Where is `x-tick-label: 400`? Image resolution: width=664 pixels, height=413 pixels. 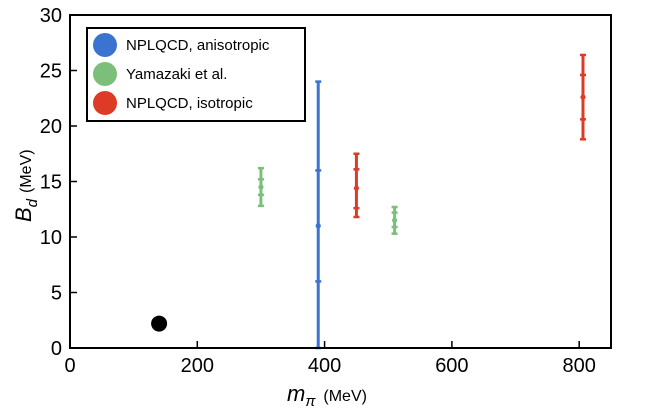
x-tick-label: 400 is located at coordinates (324, 366).